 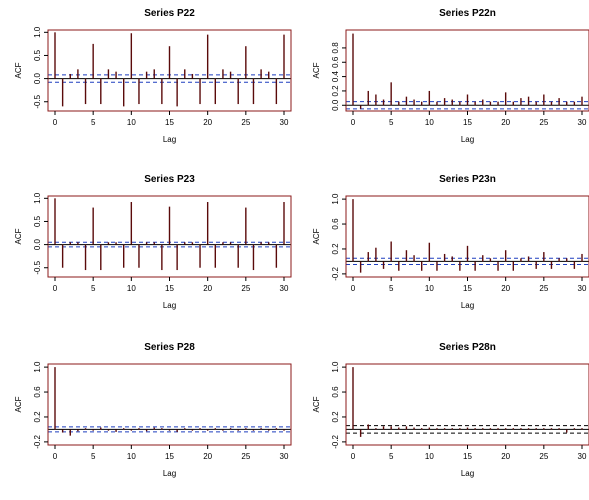 I want to click on panel-title: Series P28n, so click(x=467, y=347).